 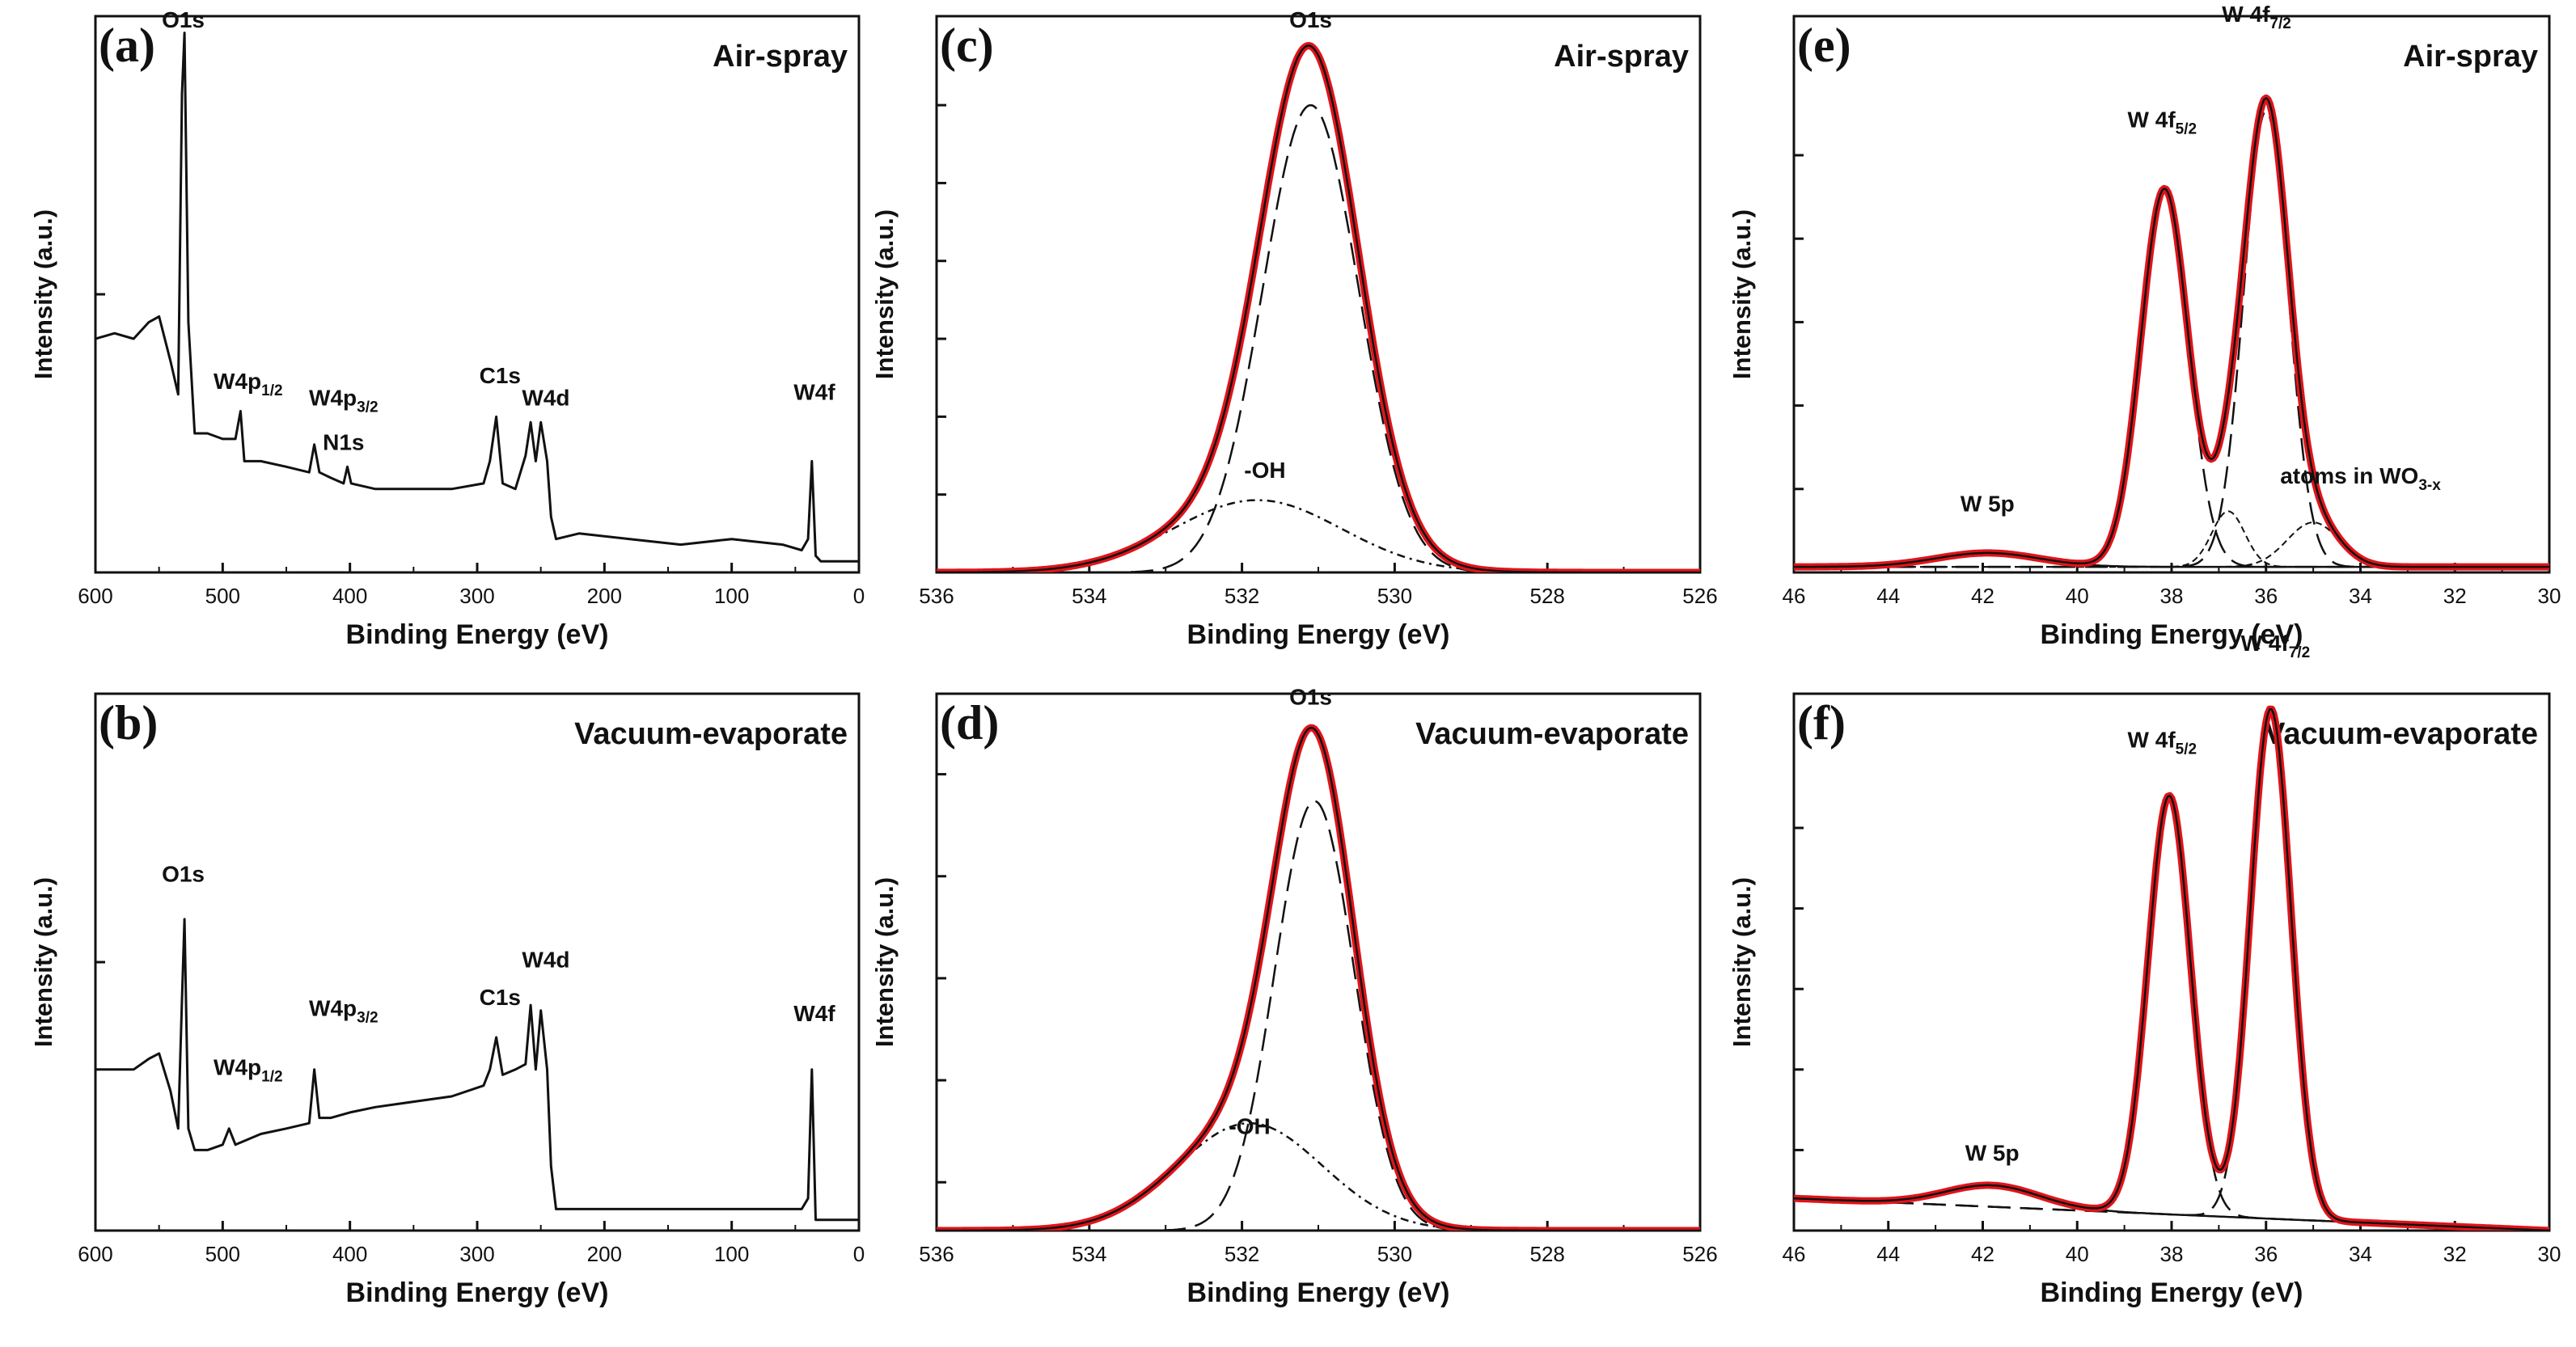 I want to click on peak-label-text: -OH, so click(x=1265, y=470).